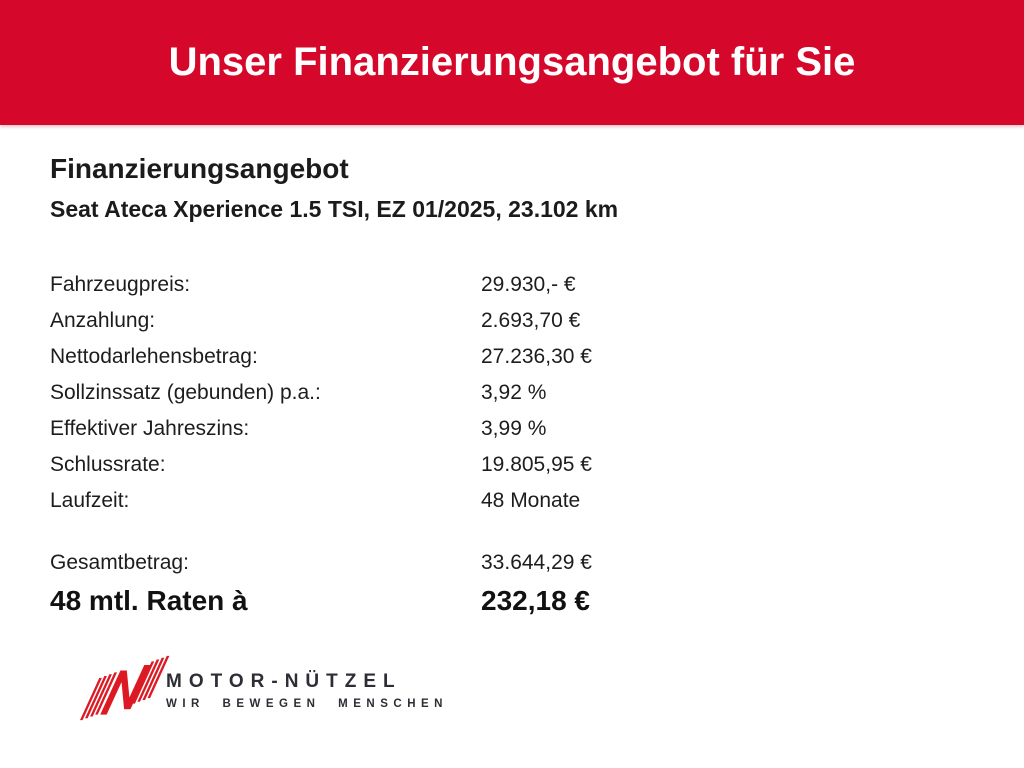  Describe the element at coordinates (514, 428) in the screenshot. I see `row-value: 3,99 %` at that location.